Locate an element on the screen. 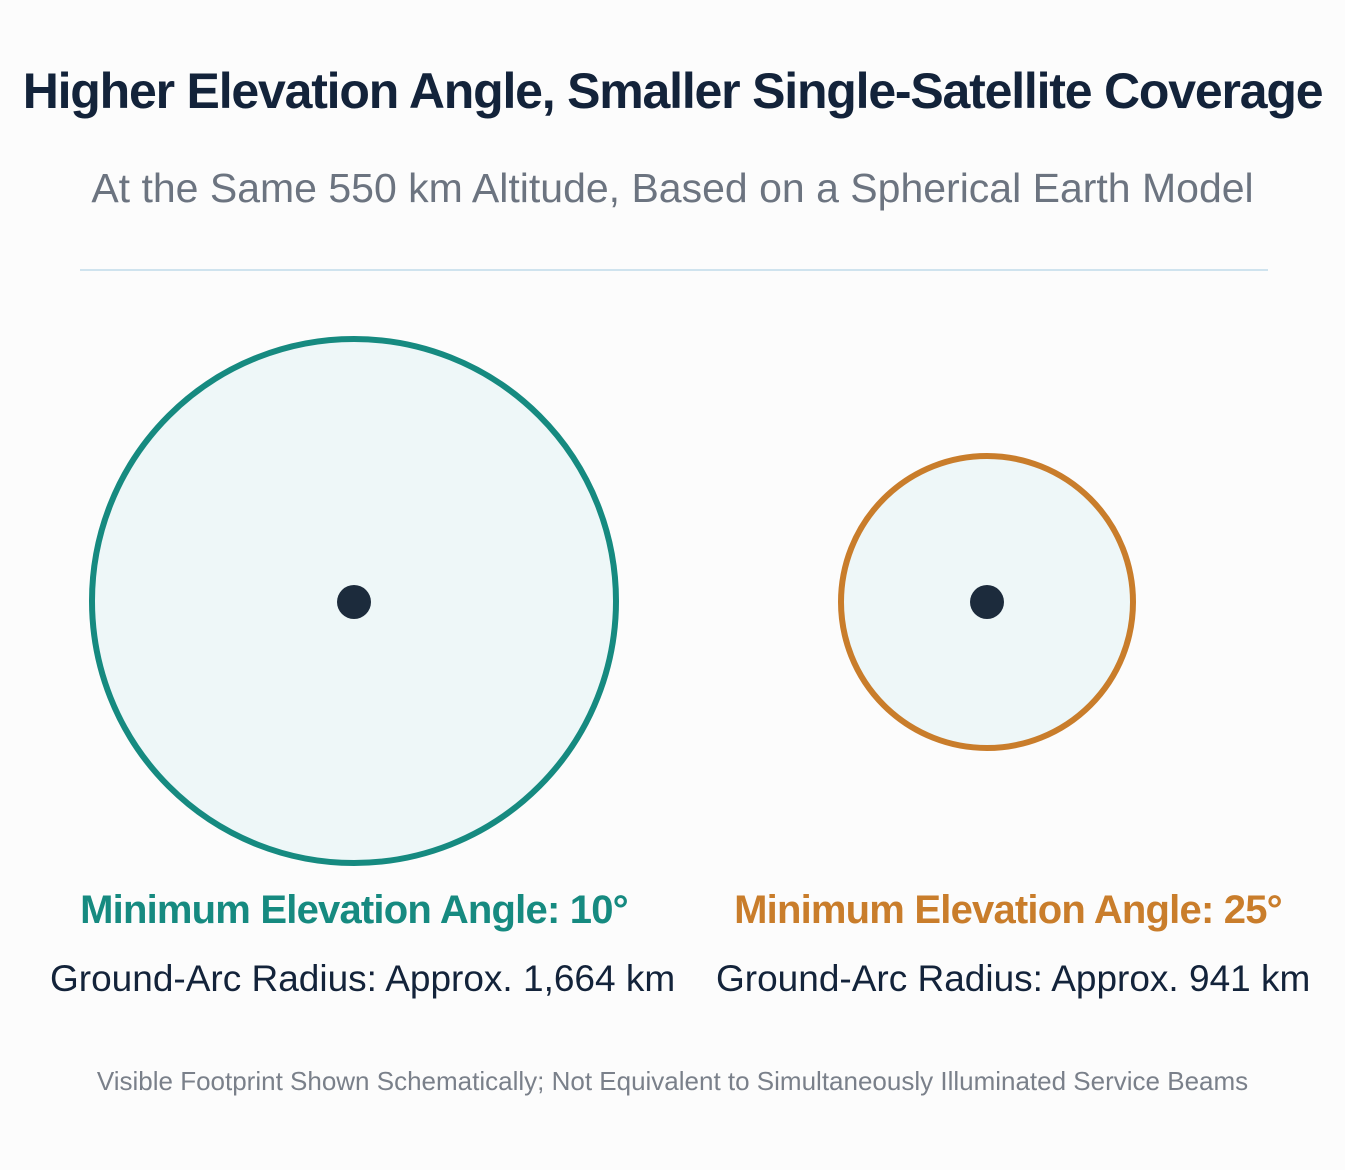 This screenshot has height=1170, width=1345. divider is located at coordinates (674, 270).